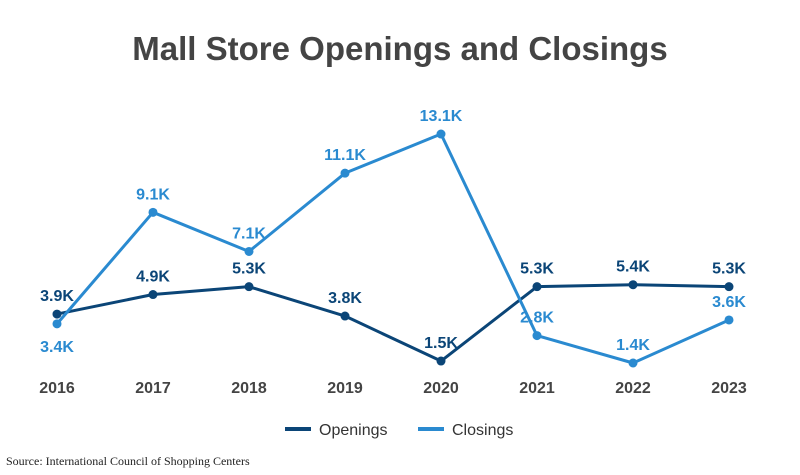  What do you see at coordinates (633, 345) in the screenshot?
I see `data-label: 1.4K` at bounding box center [633, 345].